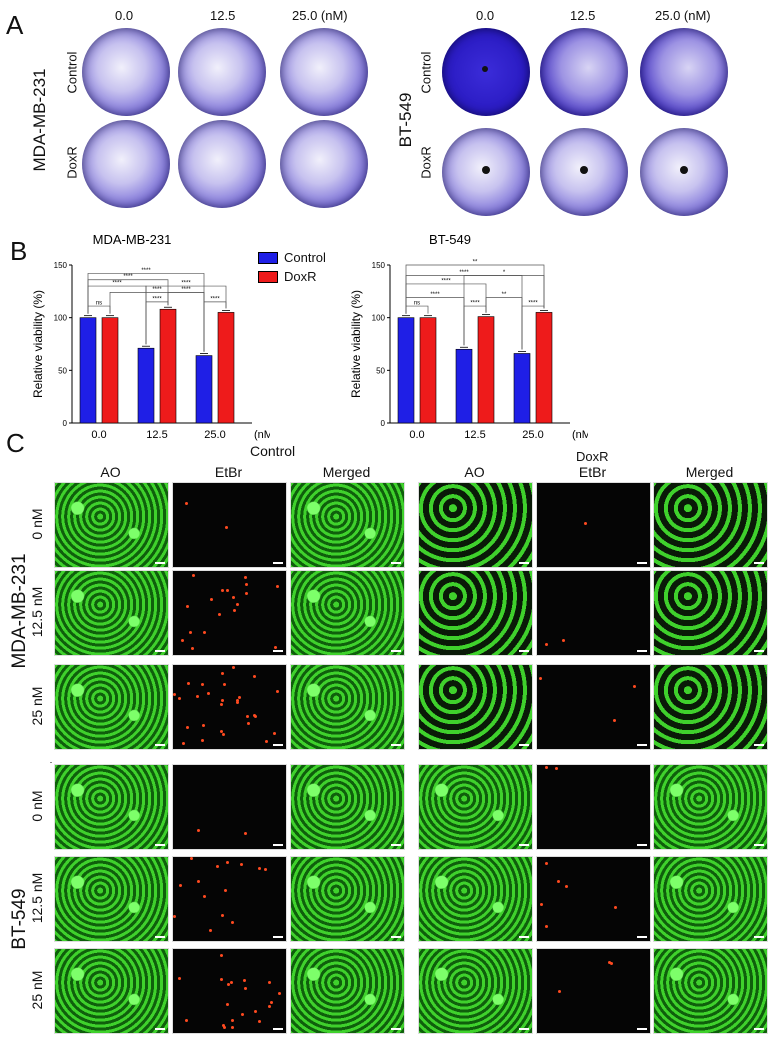 Image resolution: width=775 pixels, height=1043 pixels. What do you see at coordinates (132, 239) in the screenshot?
I see `chart-title: MDA-MB-231` at bounding box center [132, 239].